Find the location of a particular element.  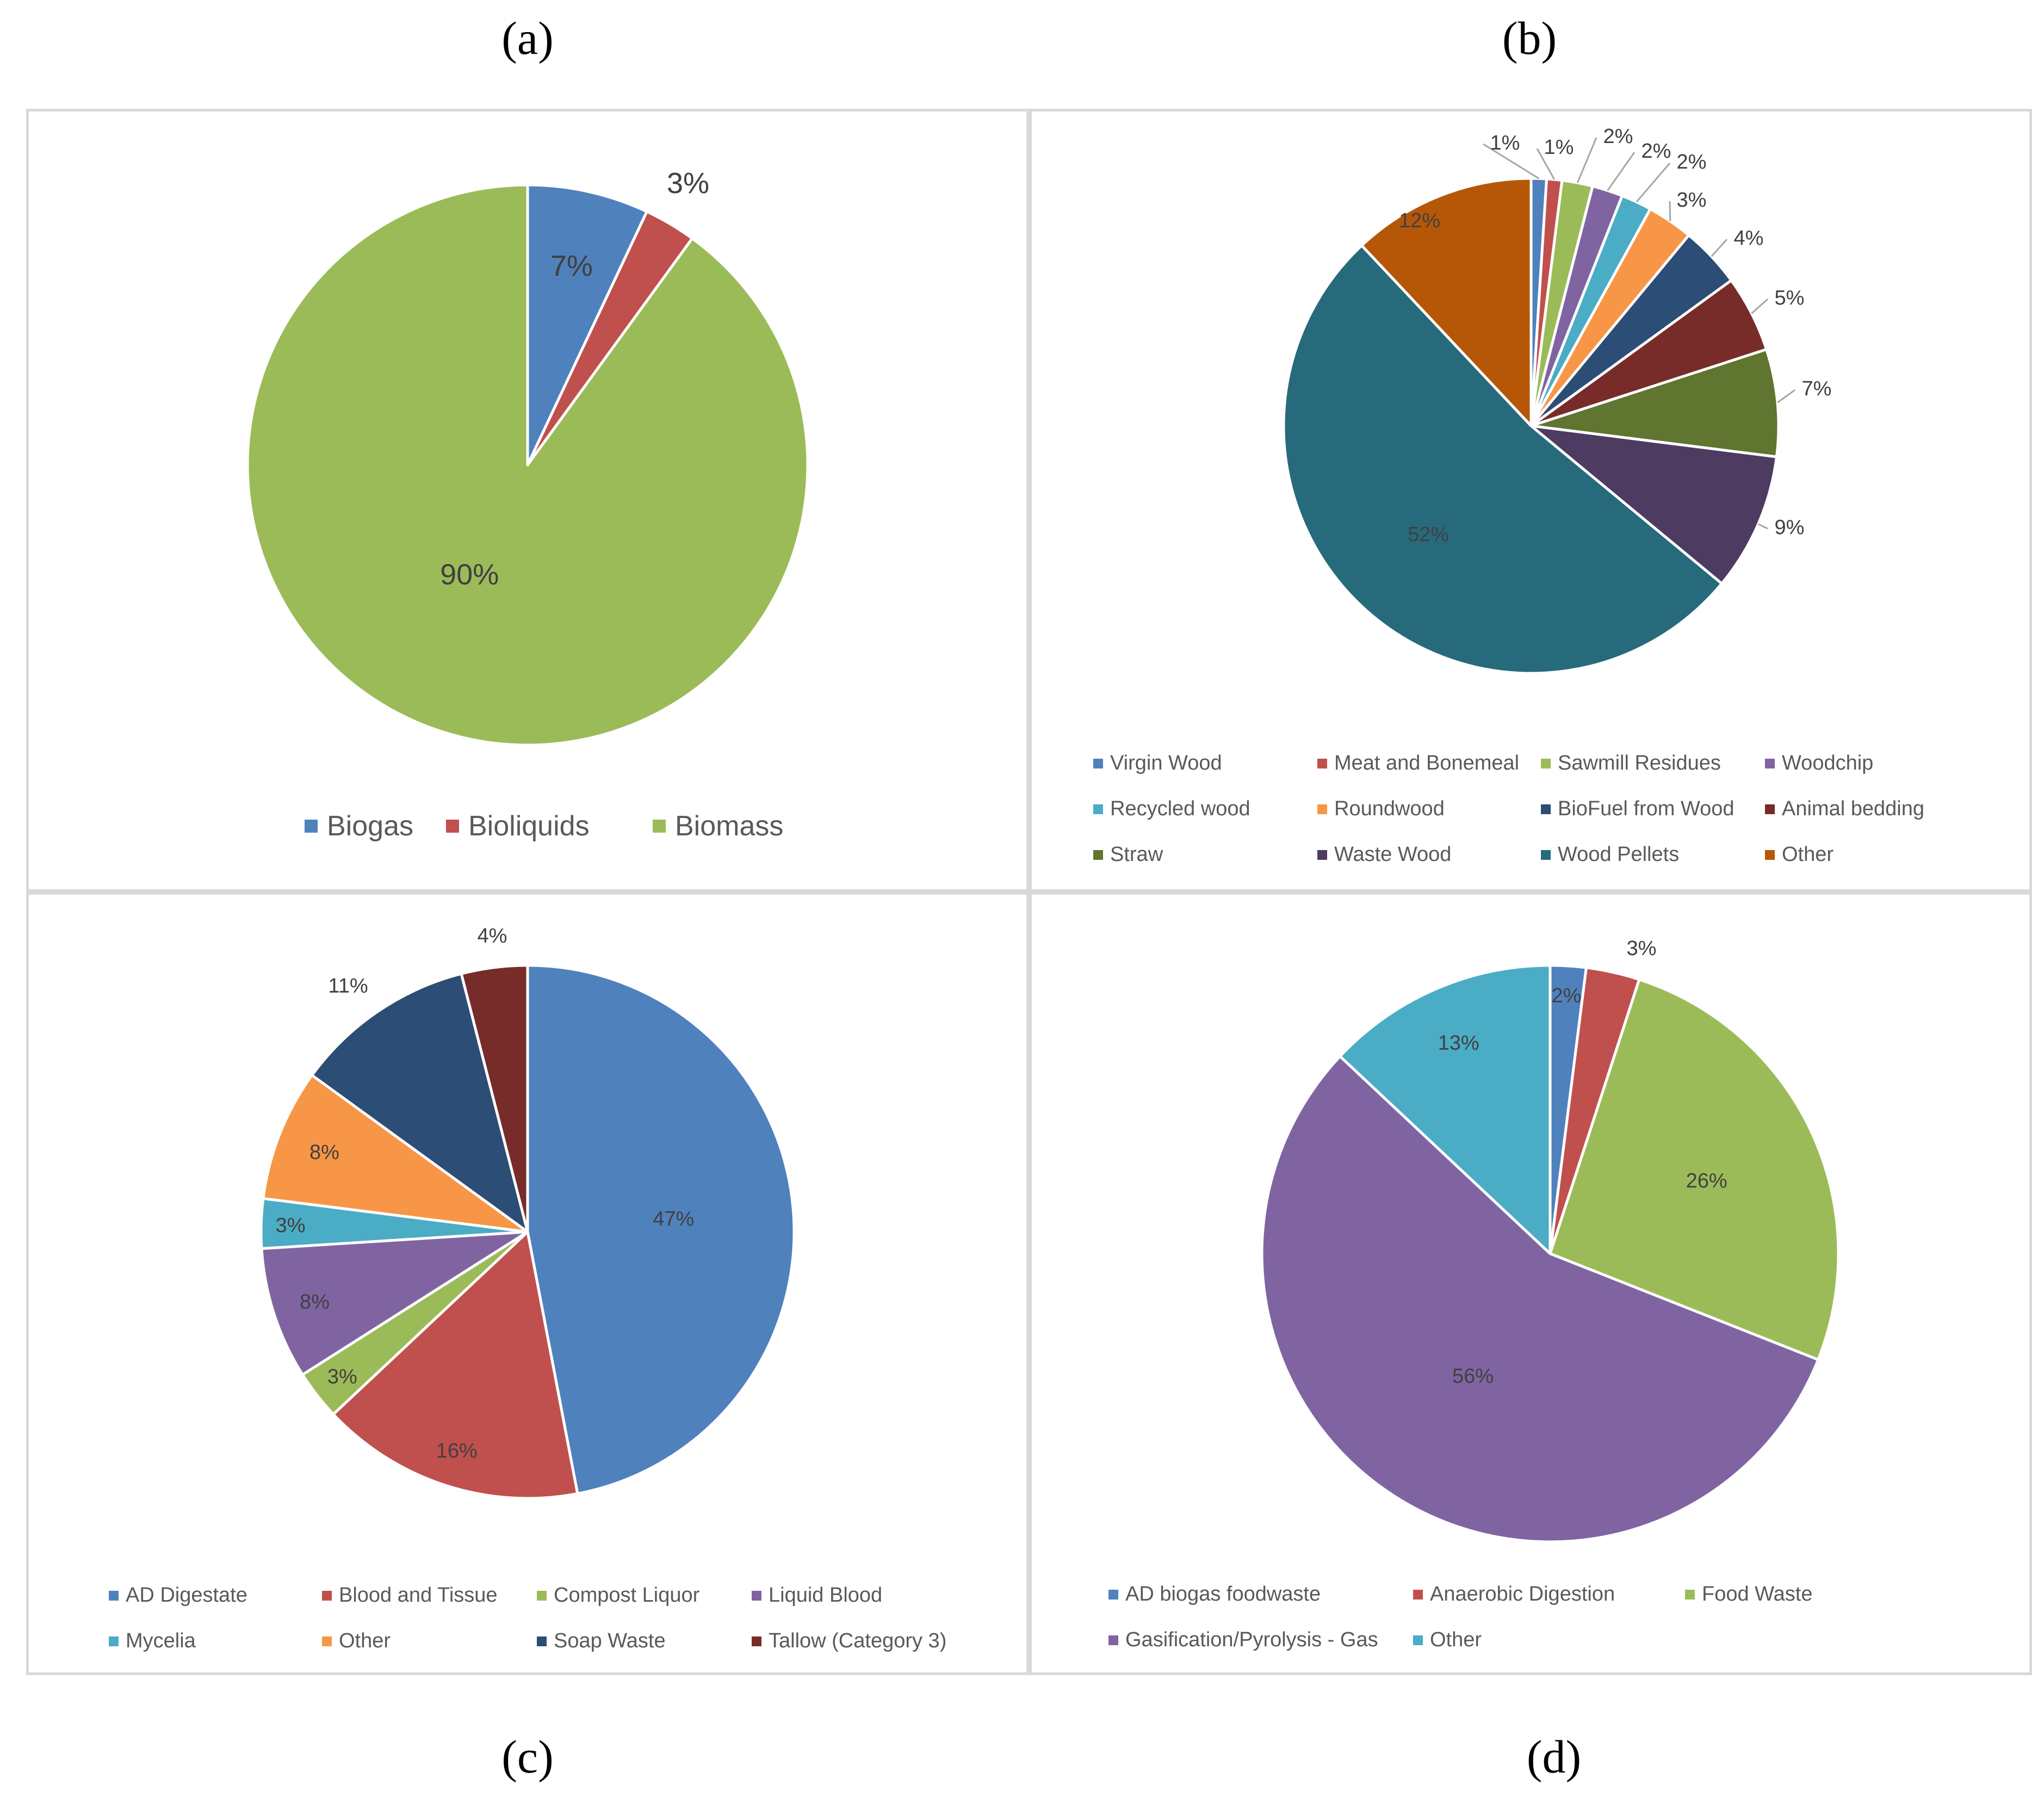

legend-label: Soap Waste is located at coordinates (610, 1641).